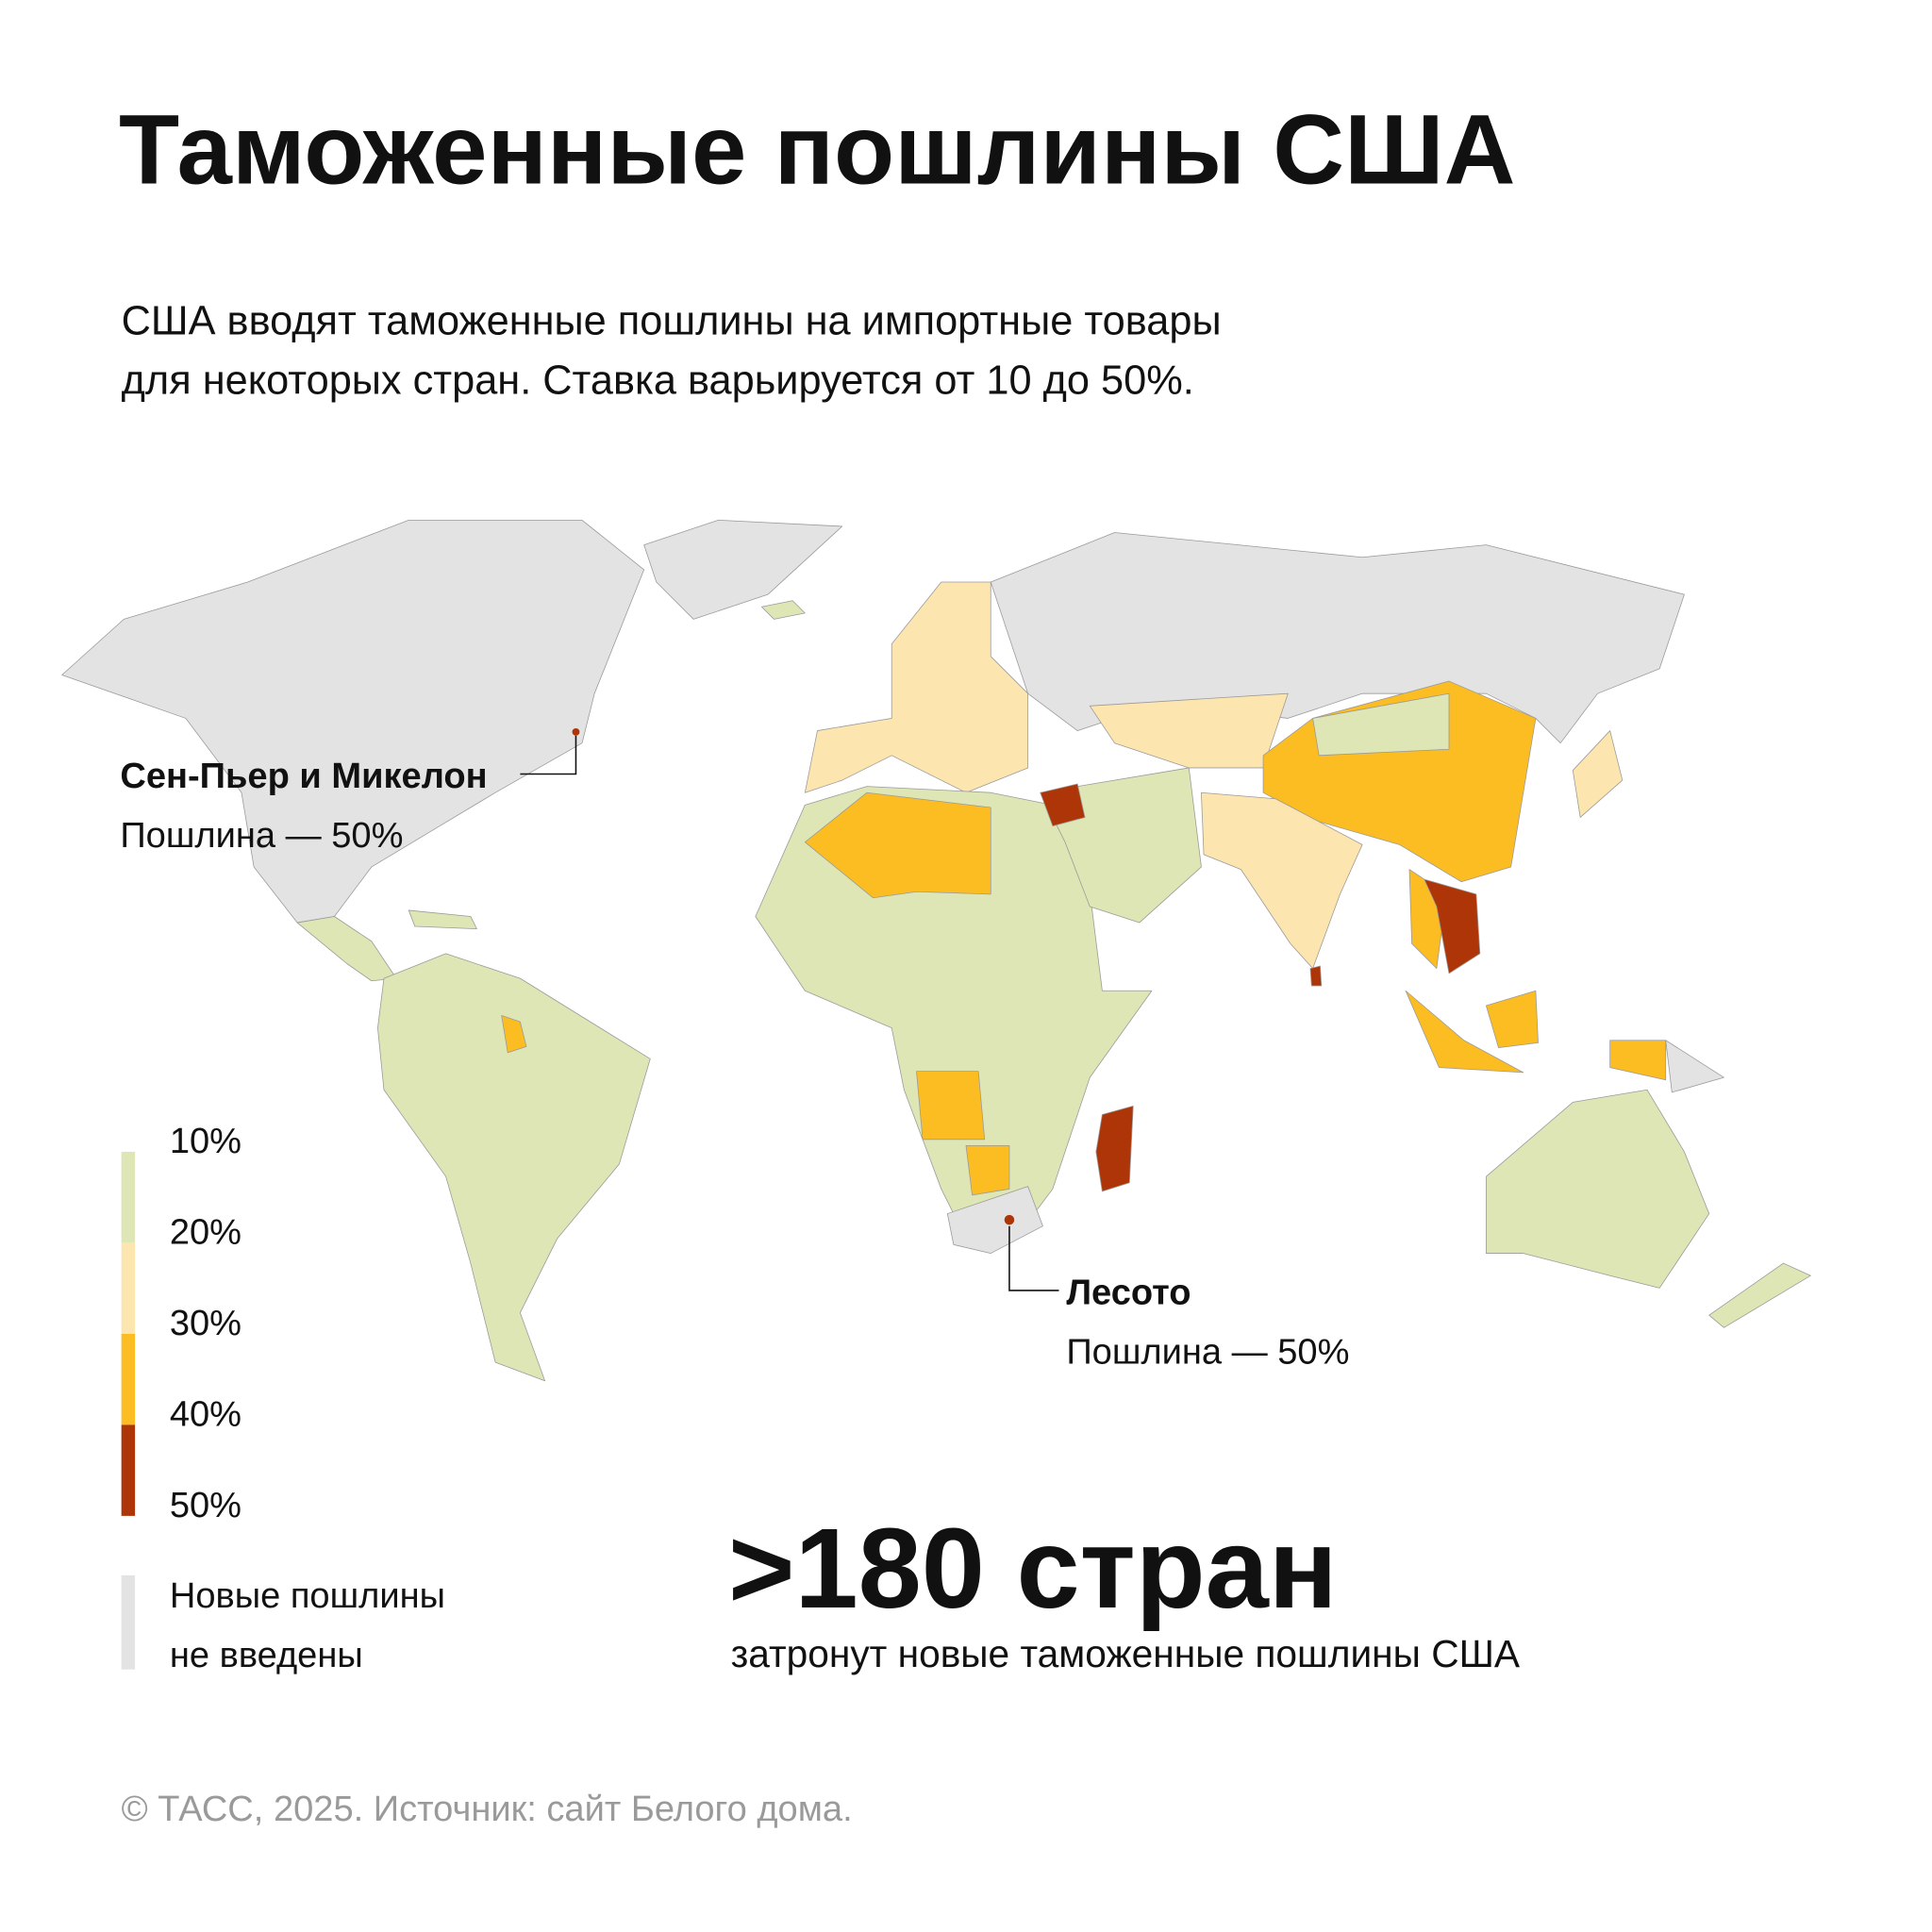 This screenshot has width=1932, height=1932. What do you see at coordinates (994, 1220) in the screenshot?
I see `south-africa` at bounding box center [994, 1220].